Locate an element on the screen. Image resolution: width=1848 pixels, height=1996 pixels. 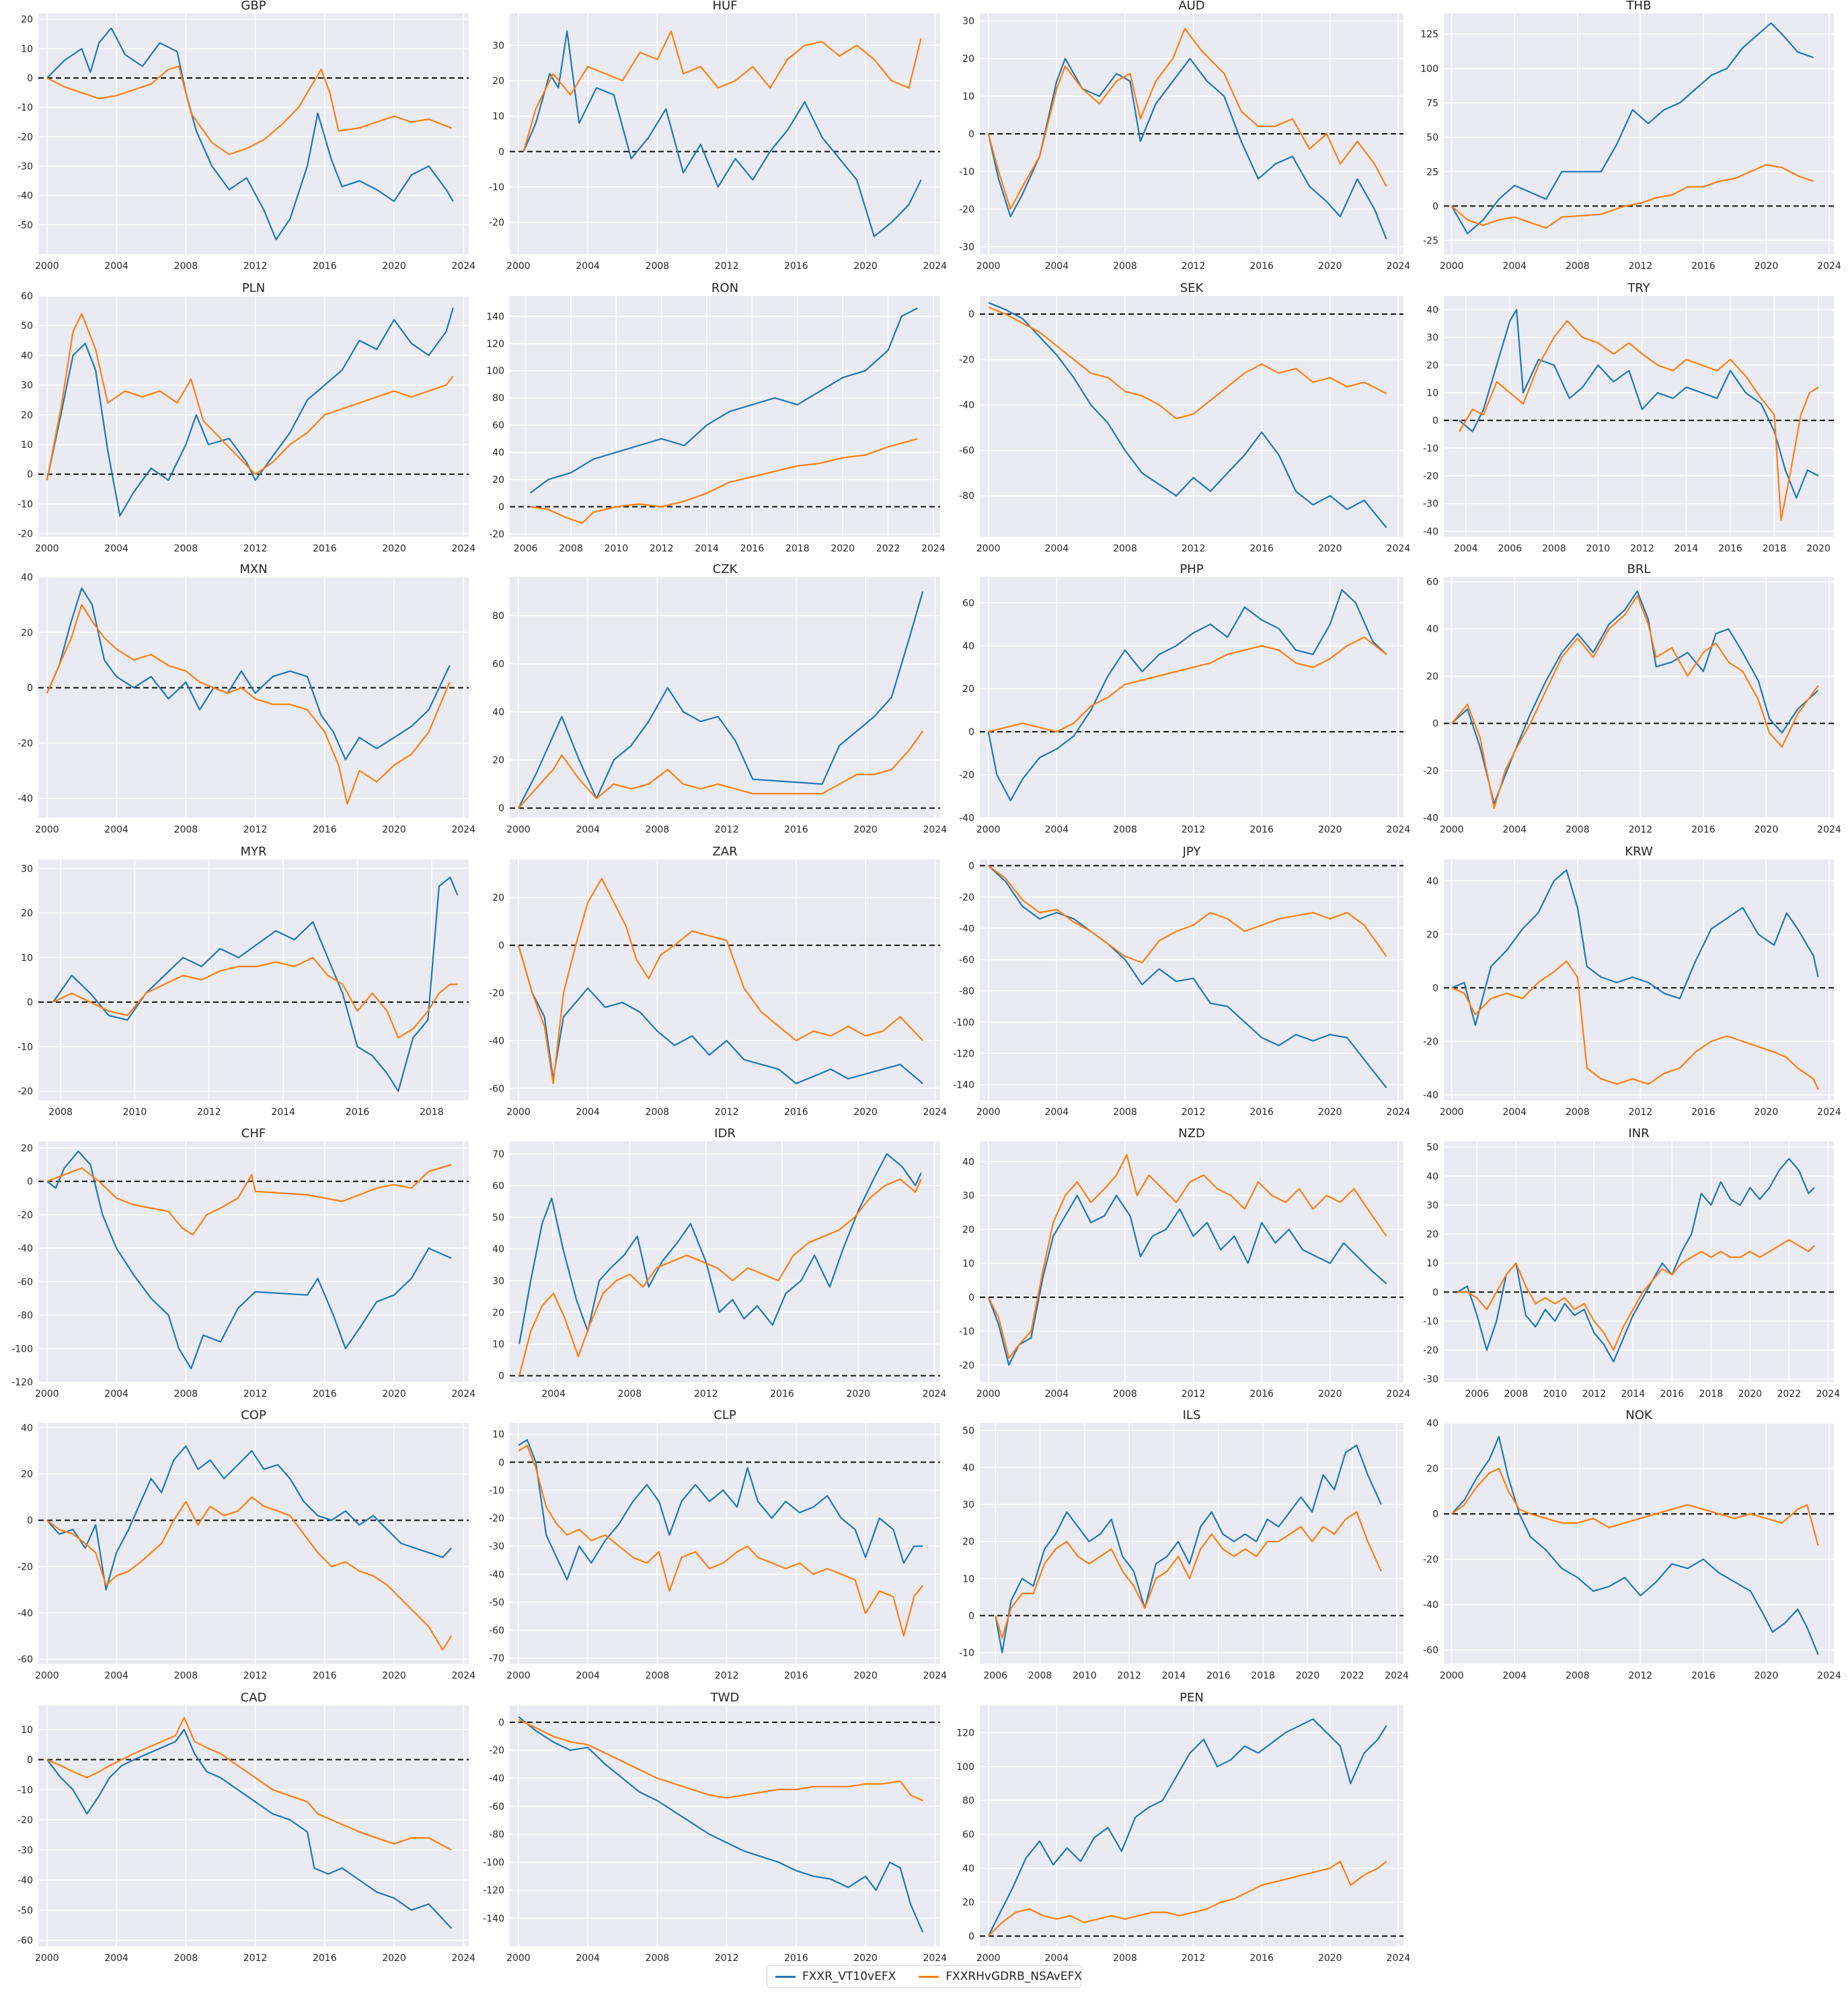
panel-title: CZK is located at coordinates (726, 569).